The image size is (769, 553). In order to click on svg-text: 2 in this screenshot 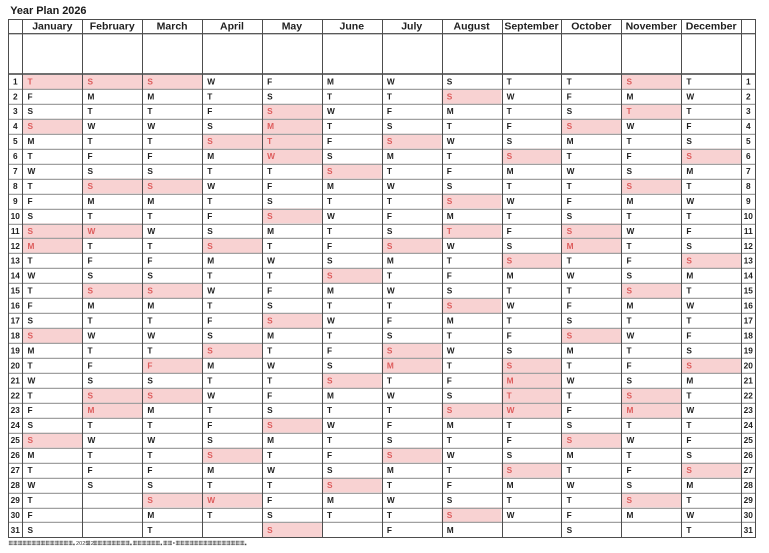, I will do `click(748, 96)`.